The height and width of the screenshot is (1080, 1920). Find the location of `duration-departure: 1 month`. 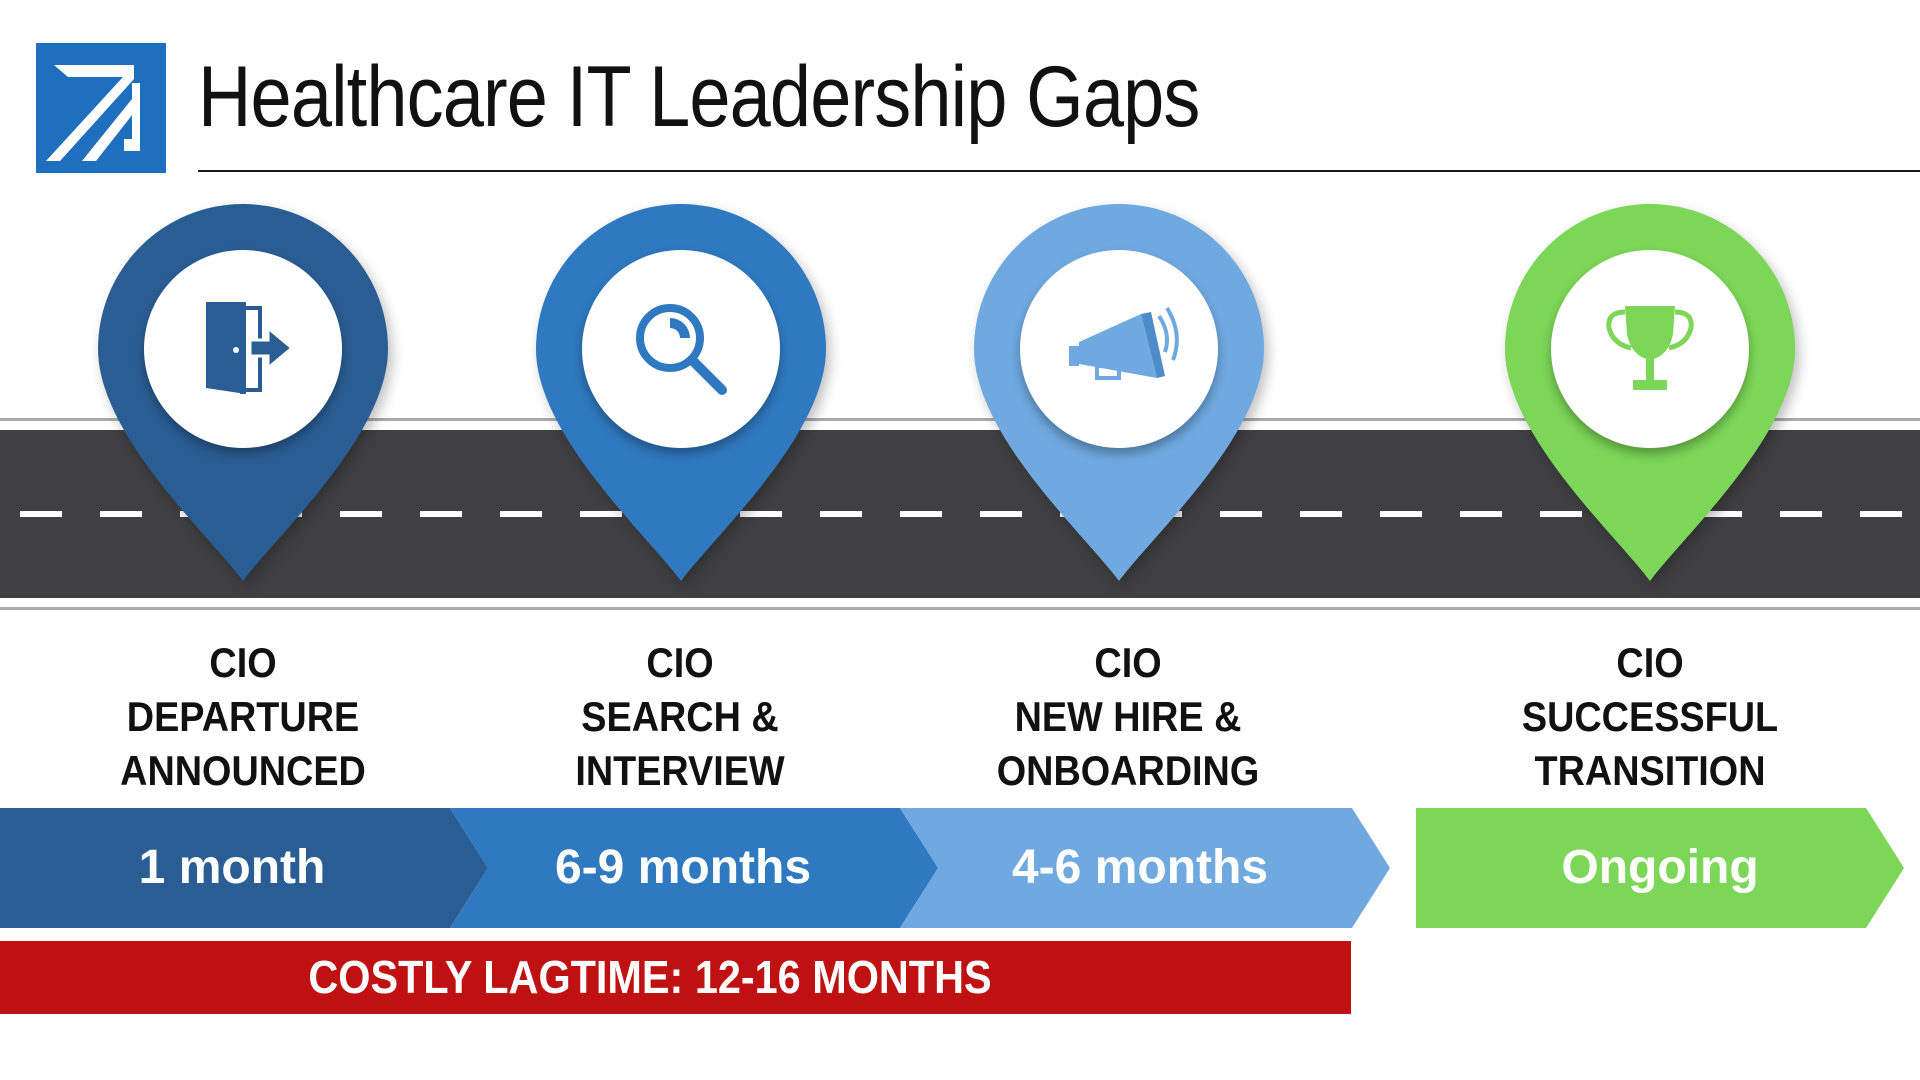

duration-departure: 1 month is located at coordinates (232, 868).